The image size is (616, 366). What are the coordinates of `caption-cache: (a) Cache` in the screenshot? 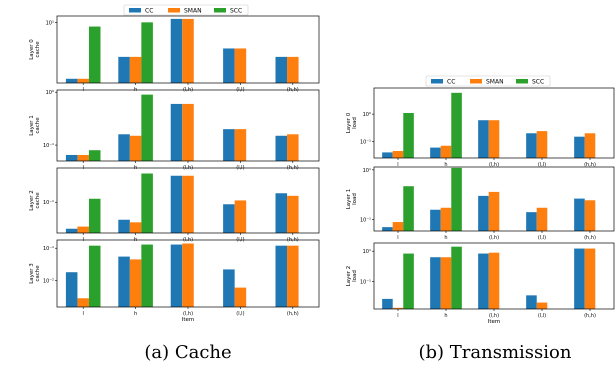 It's located at (187, 352).